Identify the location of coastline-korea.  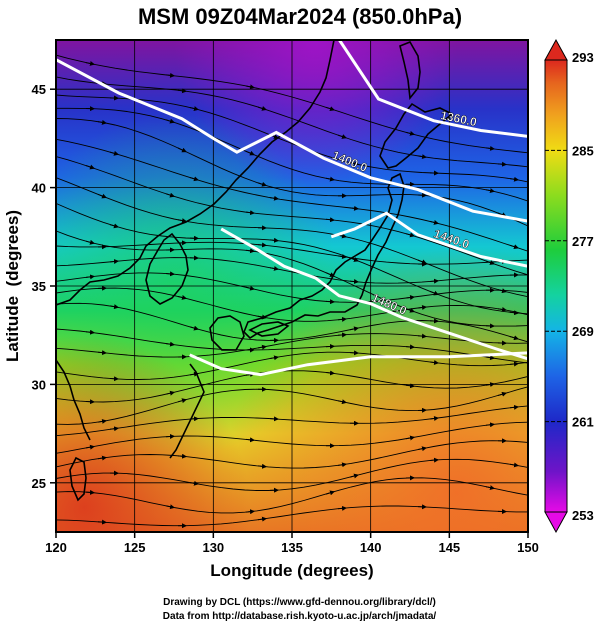
(167, 268).